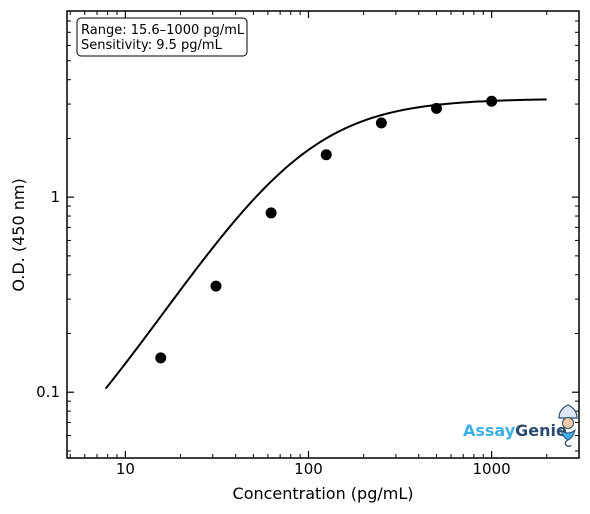 This screenshot has height=514, width=590. What do you see at coordinates (541, 430) in the screenshot?
I see `logo-word-genie: Genie` at bounding box center [541, 430].